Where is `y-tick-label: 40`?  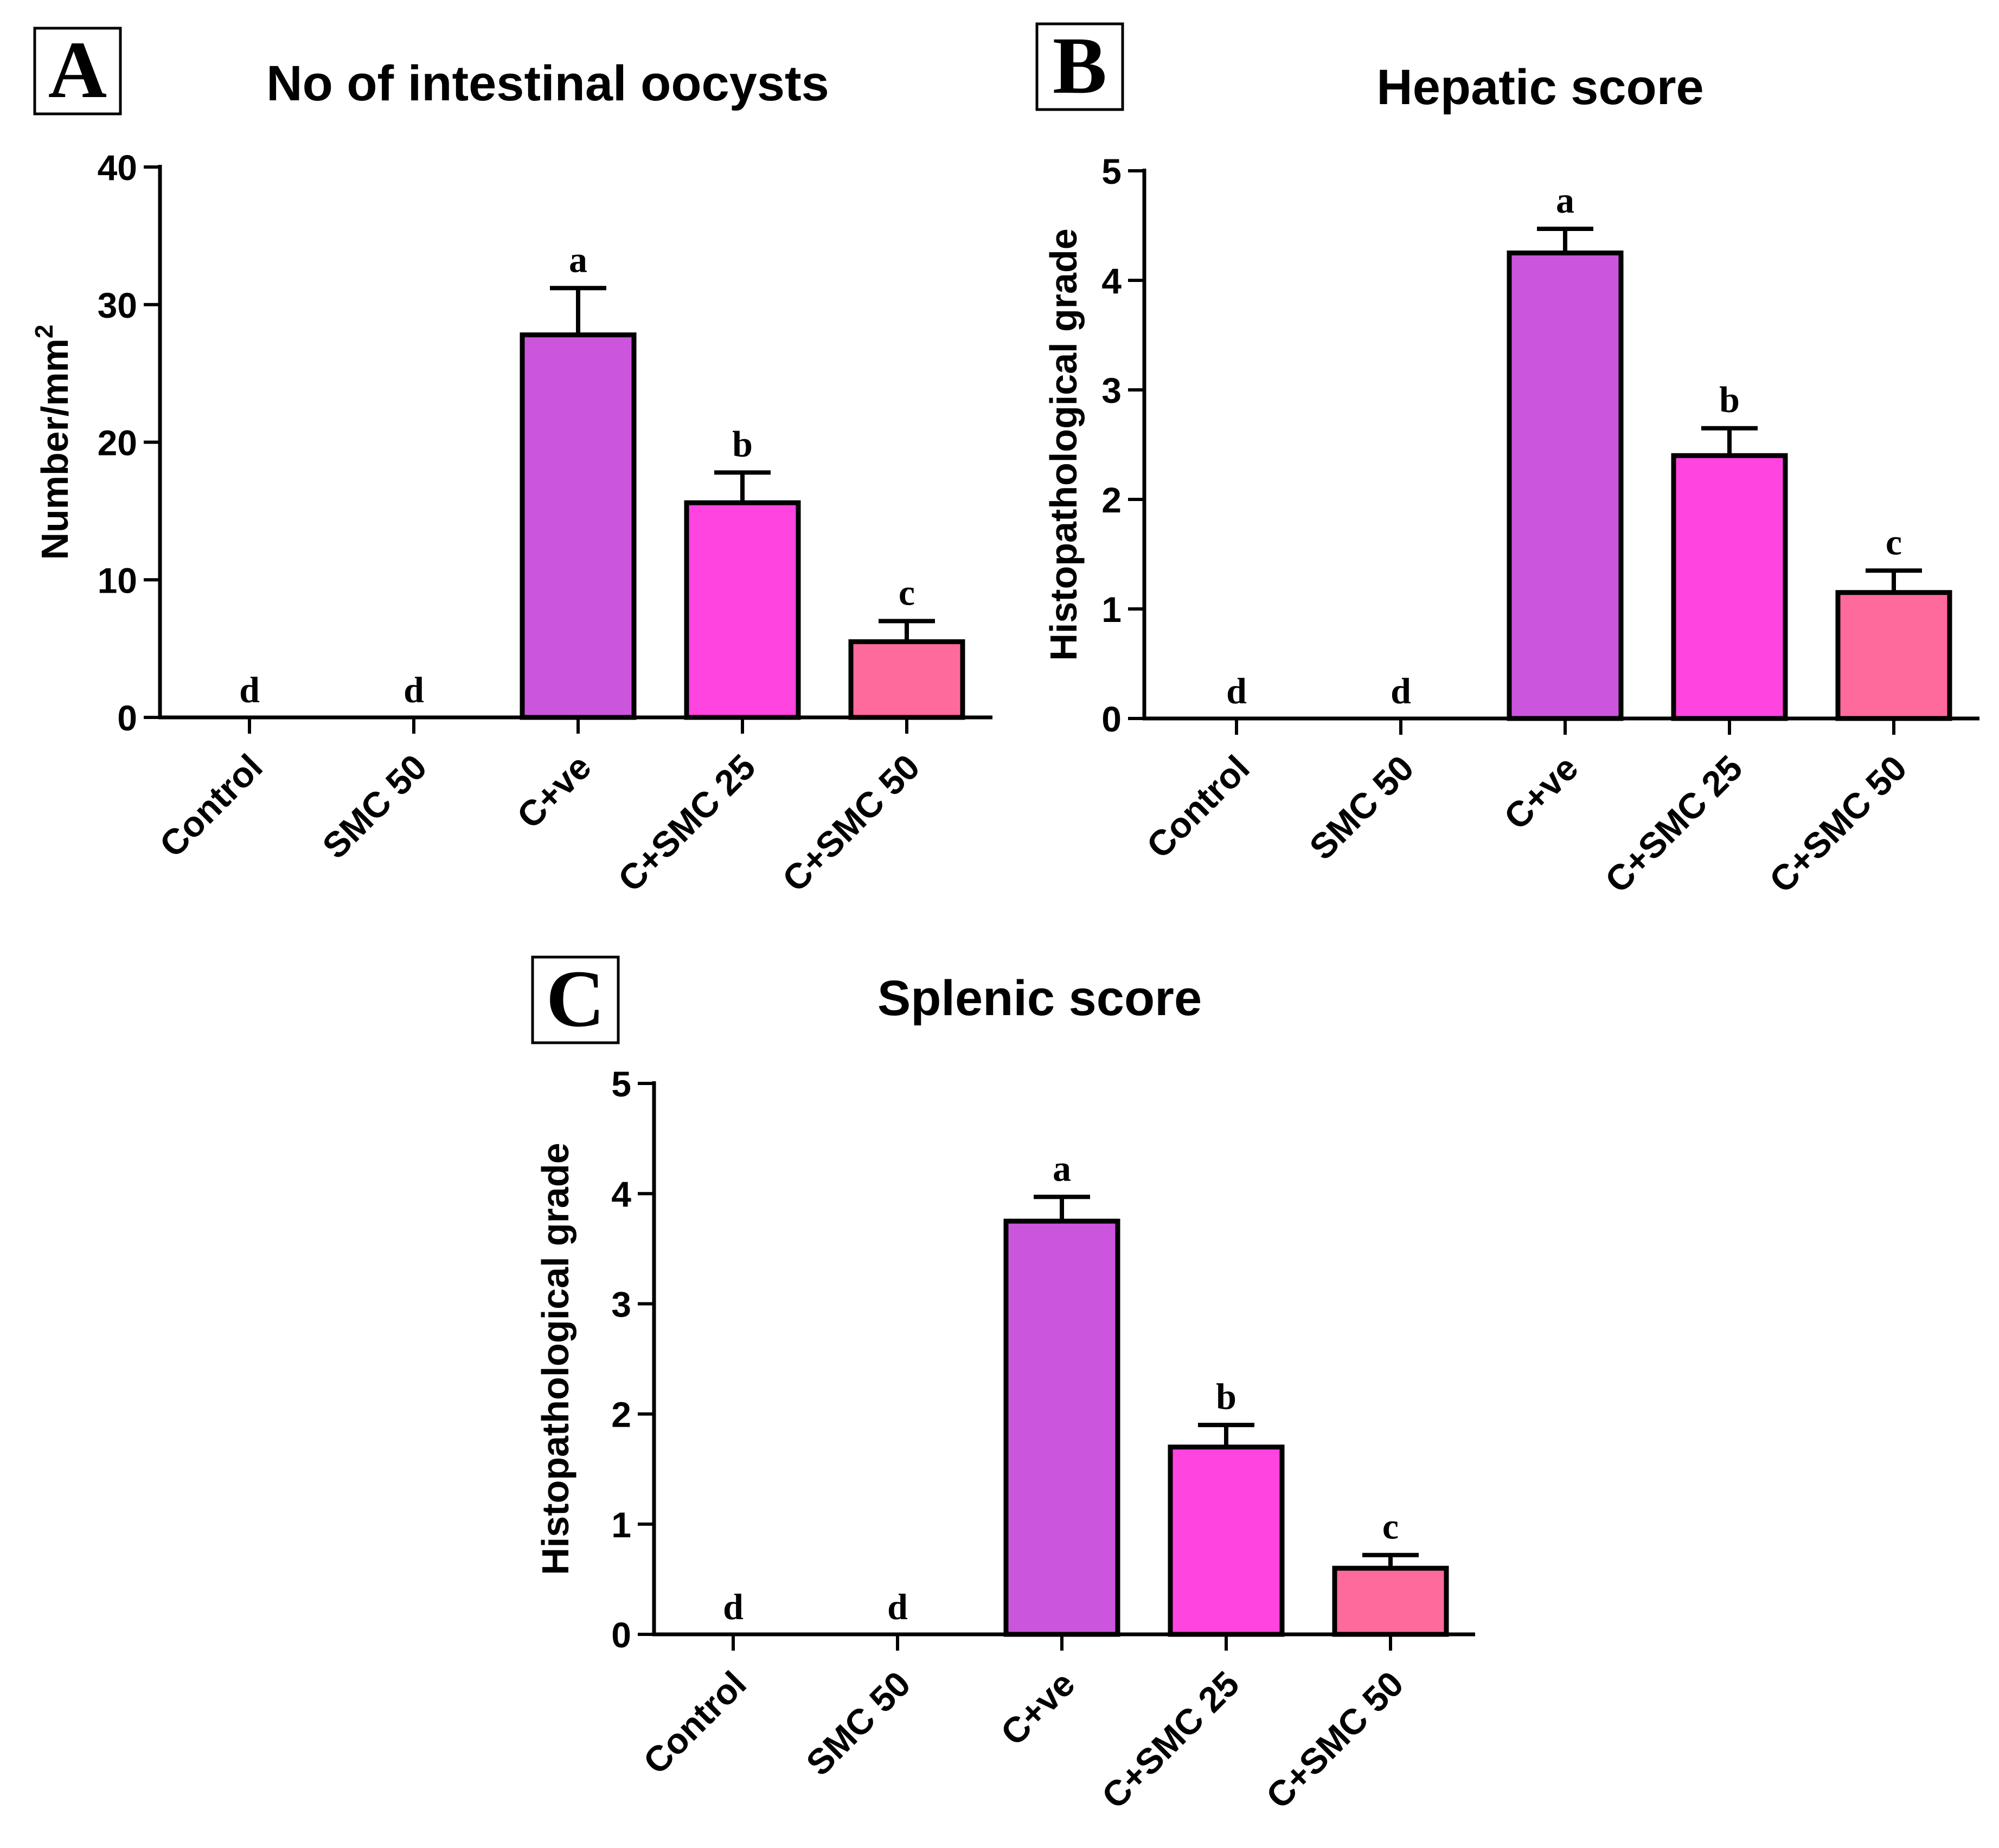
y-tick-label: 40 is located at coordinates (117, 168).